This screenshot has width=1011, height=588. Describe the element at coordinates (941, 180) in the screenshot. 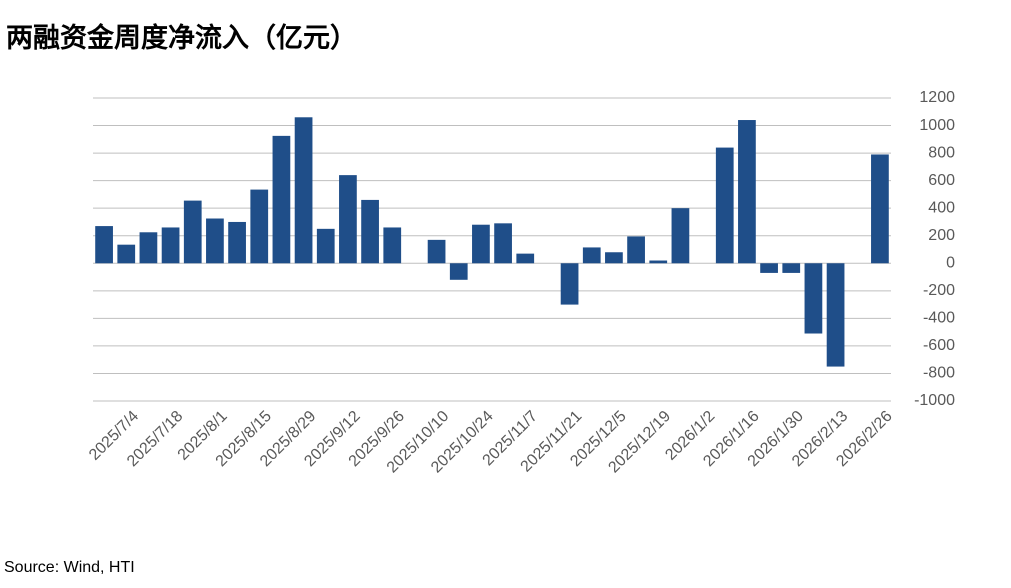

I see `y-tick-label: 600` at that location.